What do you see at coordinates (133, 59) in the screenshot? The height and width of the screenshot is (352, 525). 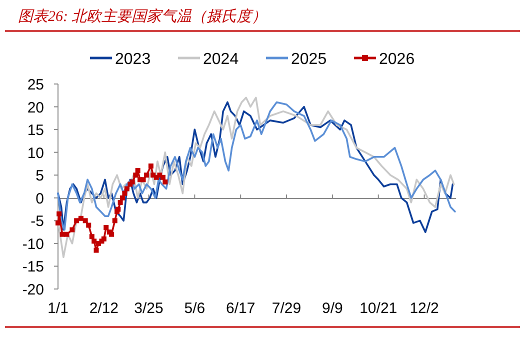 I see `legend-label: 2023` at bounding box center [133, 59].